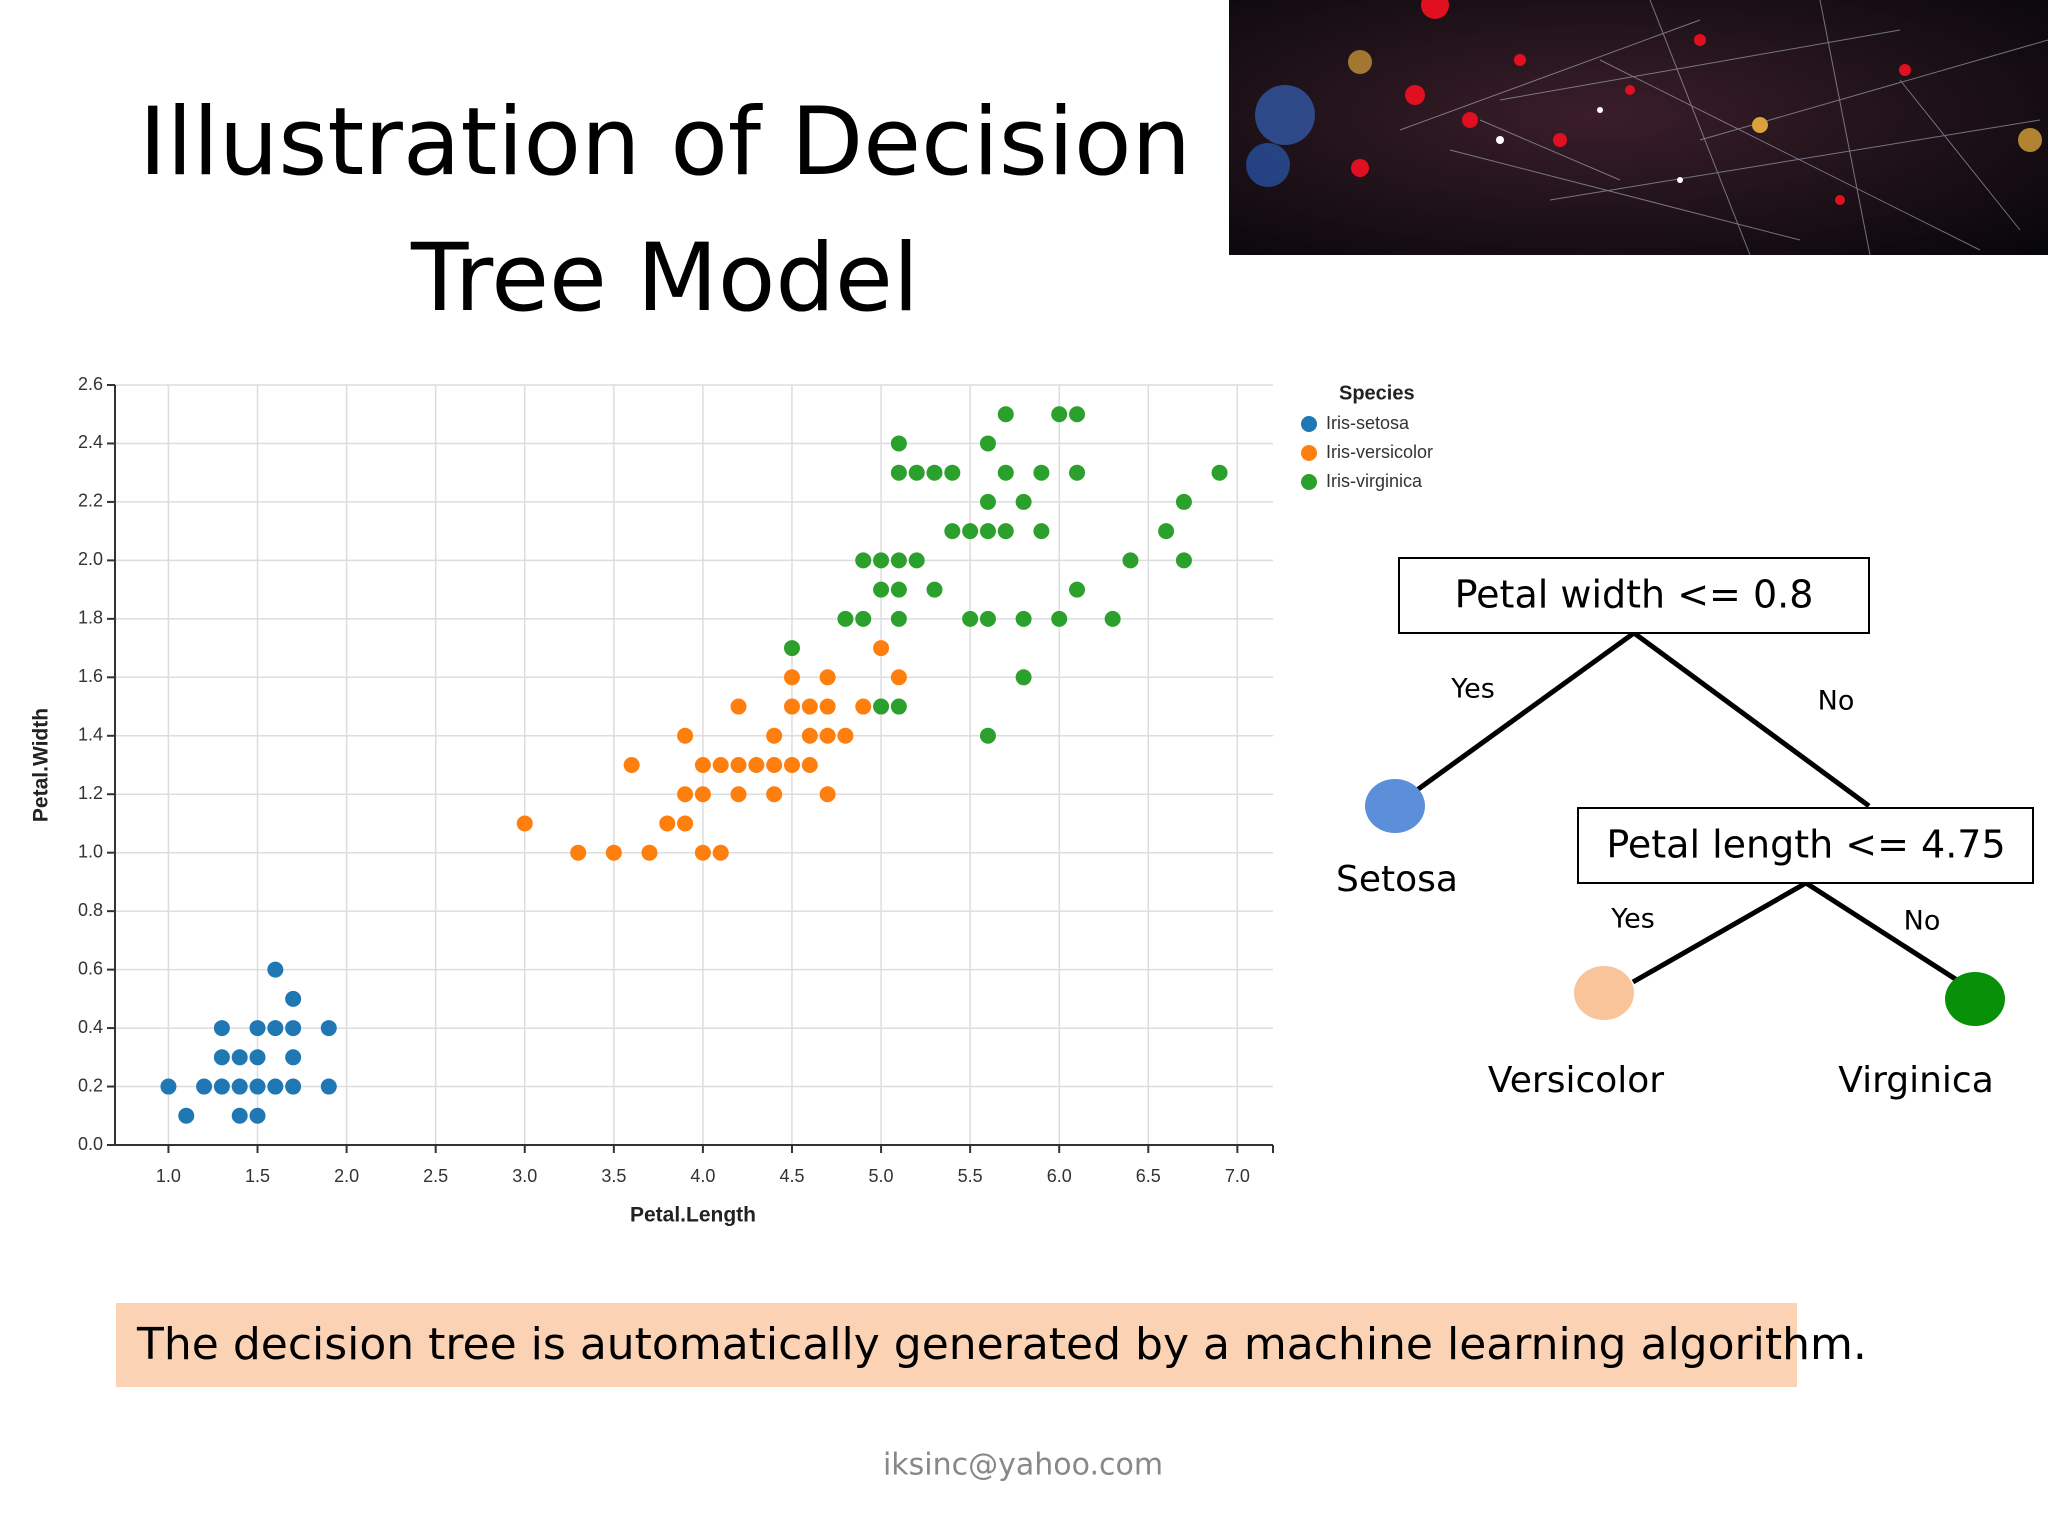 The image size is (2048, 1536). Describe the element at coordinates (1148, 1176) in the screenshot. I see `x-tick-label: 6.5` at that location.